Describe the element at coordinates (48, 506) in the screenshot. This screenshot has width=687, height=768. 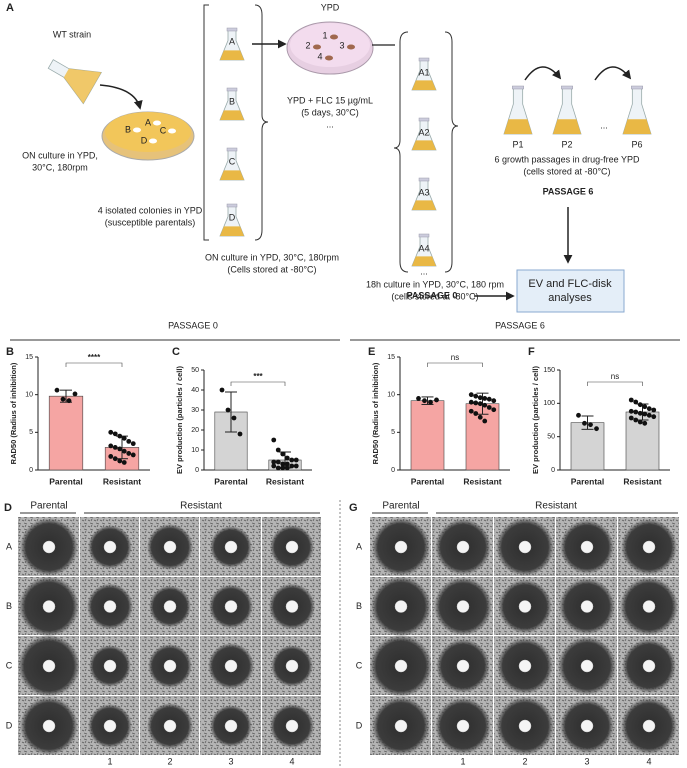
I see `plate-header: Parental` at that location.